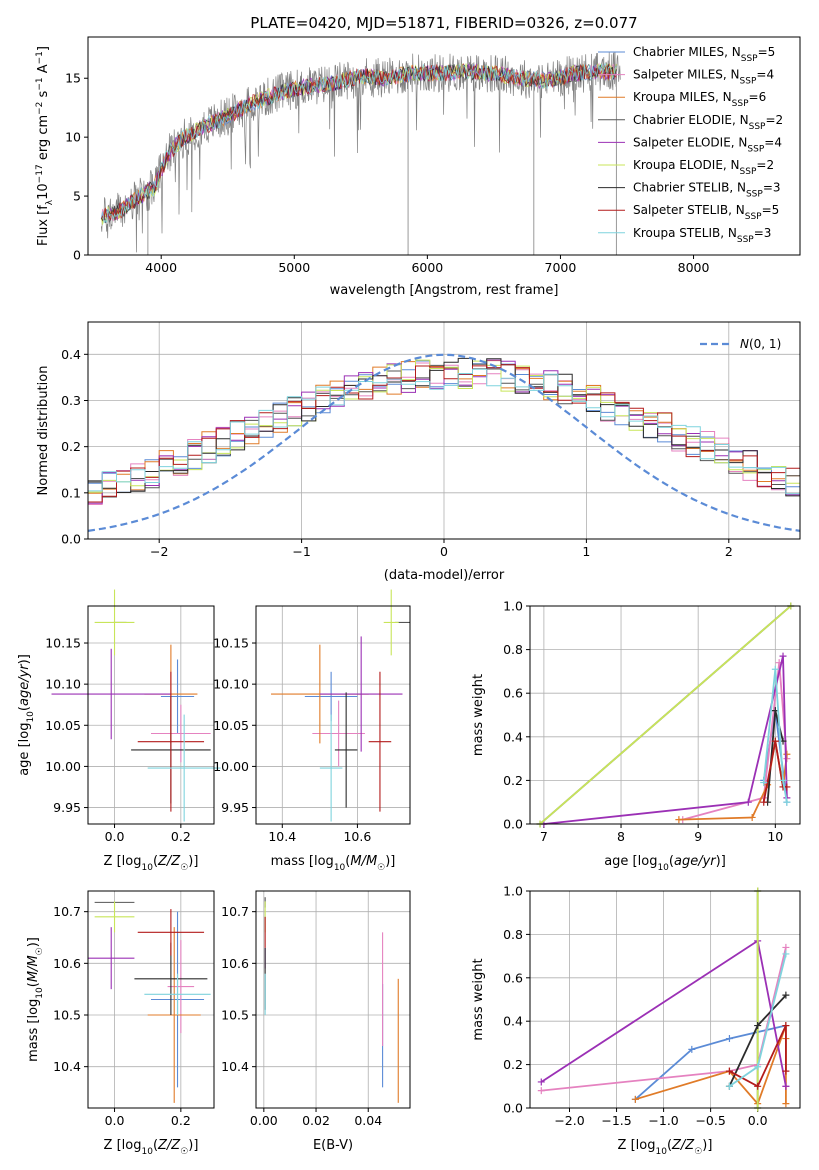 The image size is (819, 1170). Describe the element at coordinates (758, 97) in the screenshot. I see `label-part: =6` at that location.